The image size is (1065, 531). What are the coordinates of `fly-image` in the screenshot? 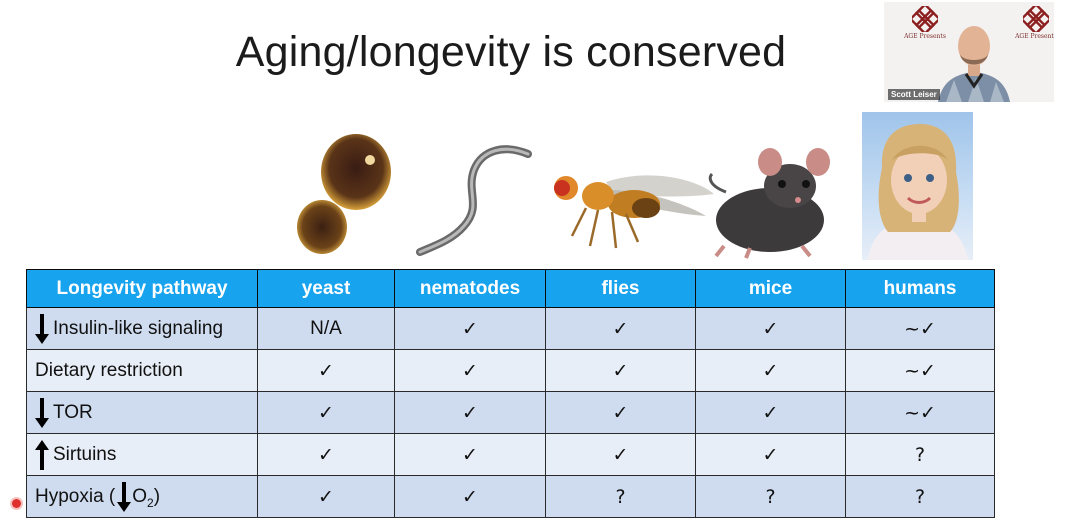 It's located at (634, 212).